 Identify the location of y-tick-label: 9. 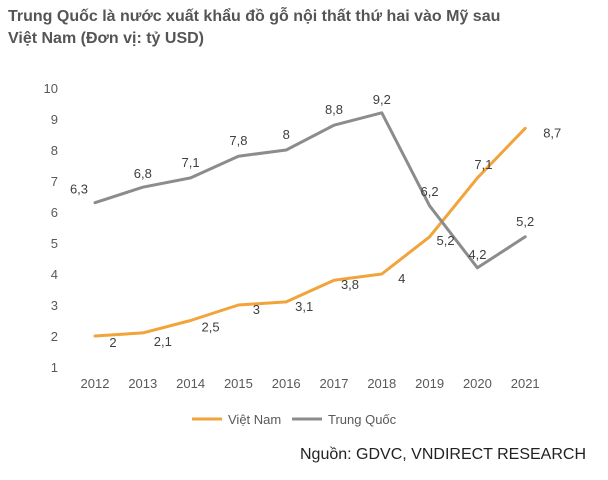
(54, 119).